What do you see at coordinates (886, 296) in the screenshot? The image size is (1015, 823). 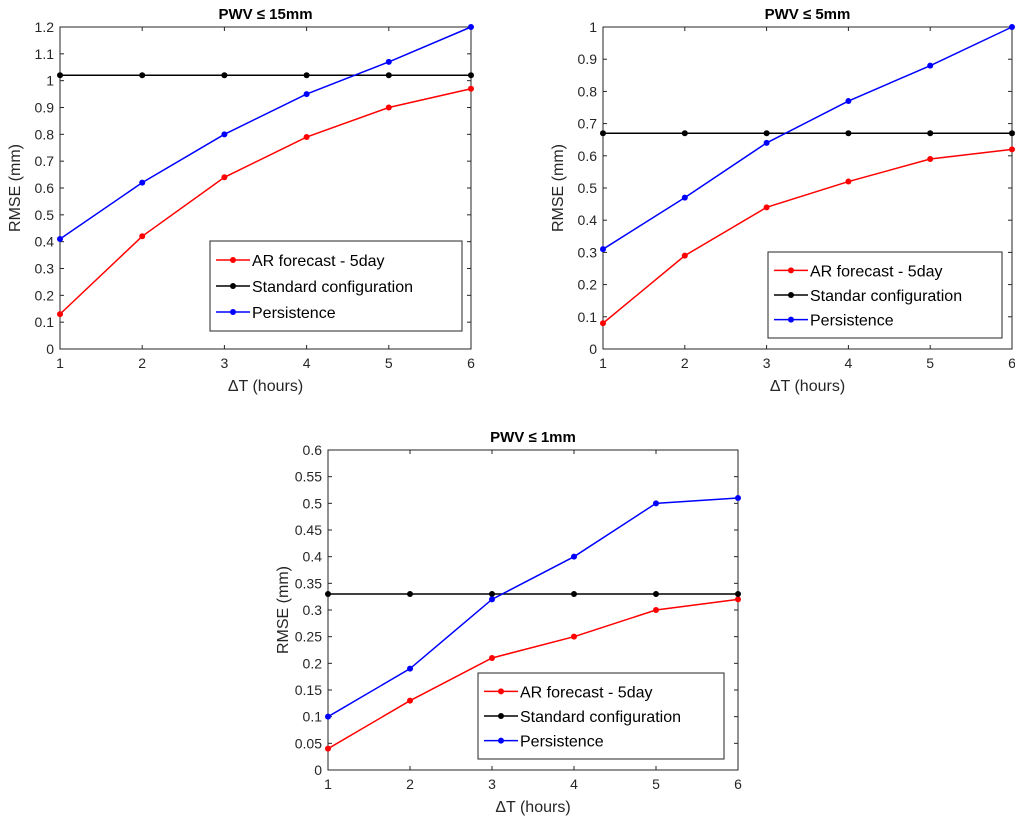 I see `legend-label: Standar configuration` at bounding box center [886, 296].